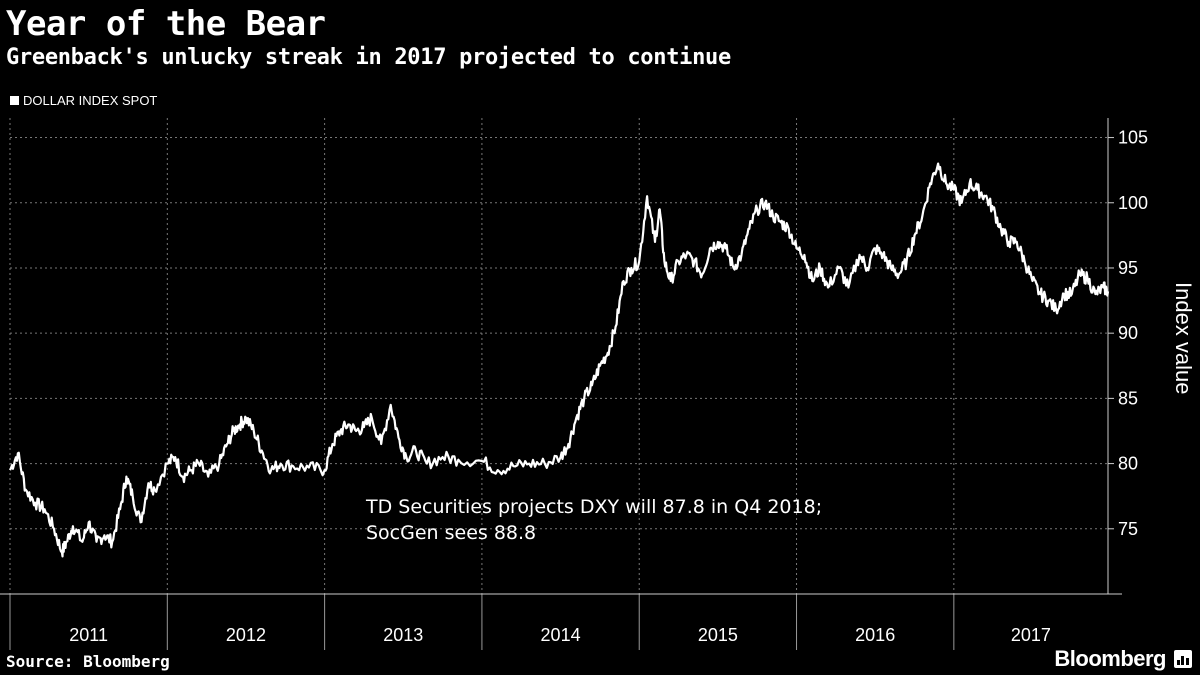 The height and width of the screenshot is (675, 1200). Describe the element at coordinates (451, 533) in the screenshot. I see `annotation-line-2: SocGen sees 88.8` at that location.